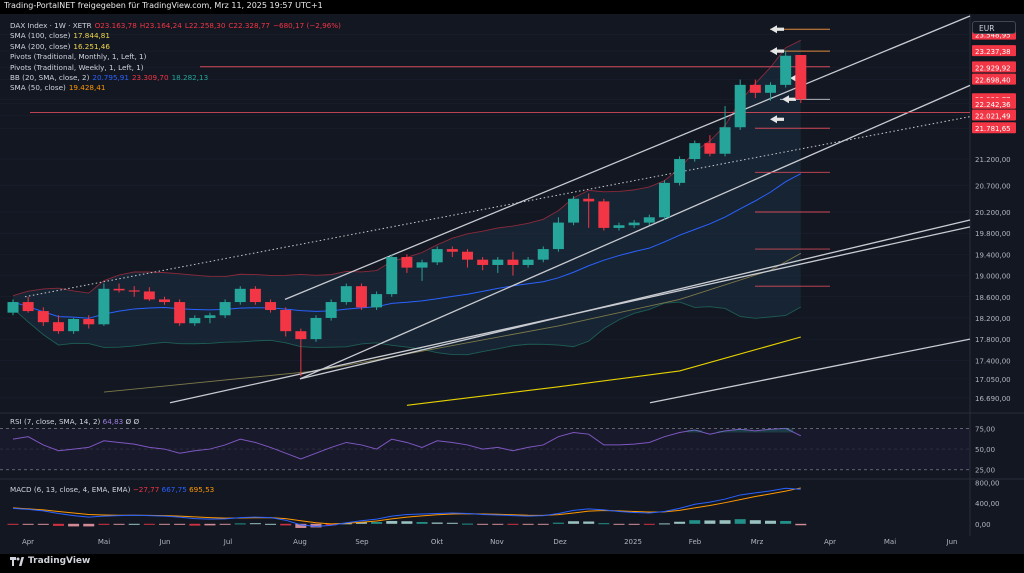 This screenshot has height=573, width=1024. What do you see at coordinates (993, 187) in the screenshot?
I see `price-tick-label: 20.700,00` at bounding box center [993, 187].